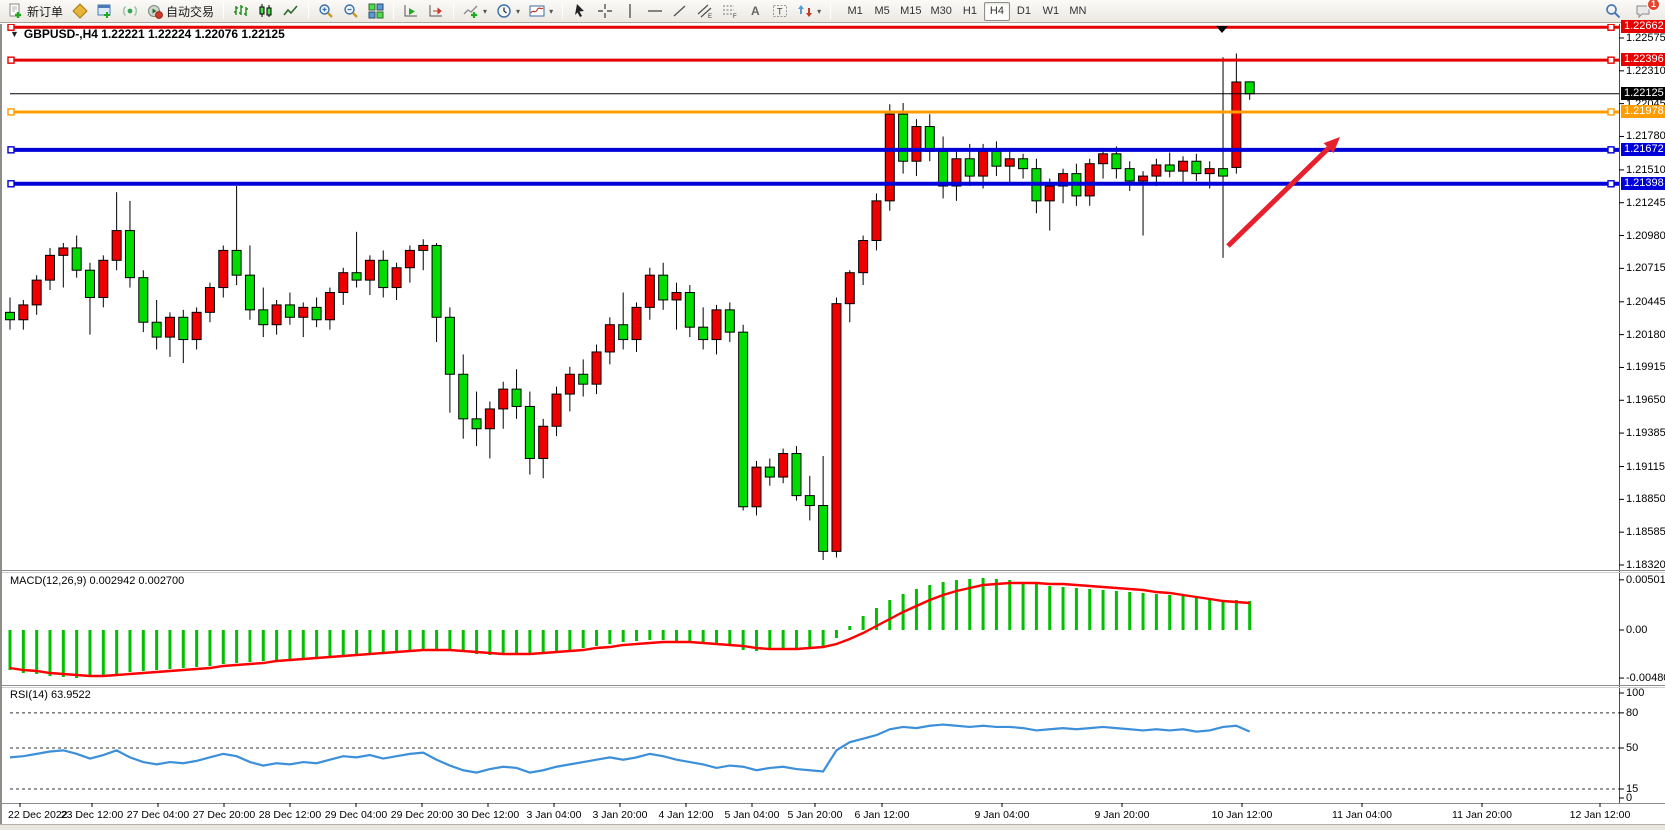 This screenshot has height=830, width=1665. What do you see at coordinates (351, 11) in the screenshot?
I see `zoom-out-button` at bounding box center [351, 11].